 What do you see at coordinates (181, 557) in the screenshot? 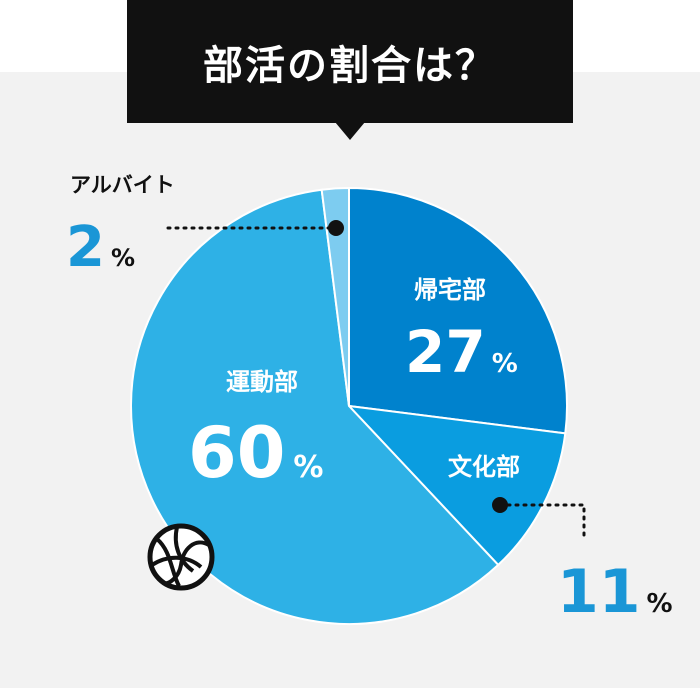
I see `volleyball-icon` at bounding box center [181, 557].